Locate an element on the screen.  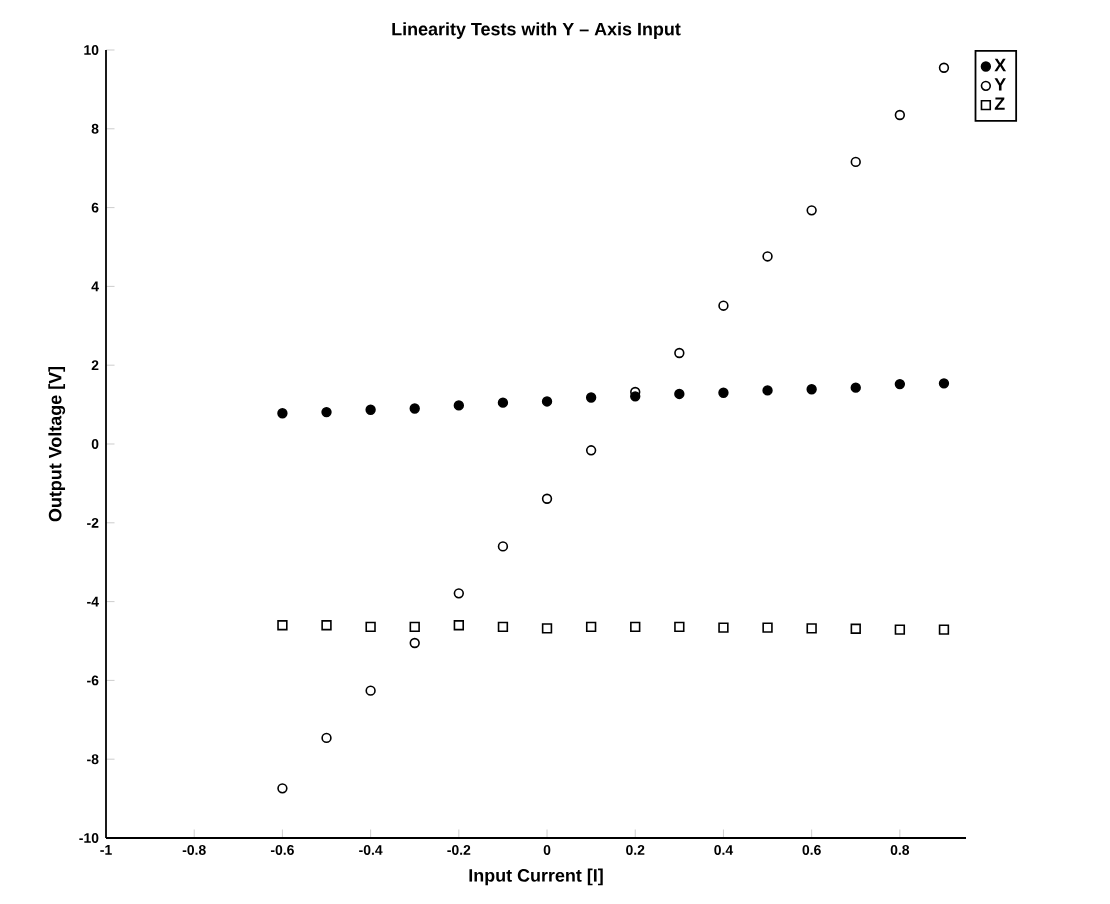
chart-title: Linearity Tests with Y – Axis Input is located at coordinates (536, 30).